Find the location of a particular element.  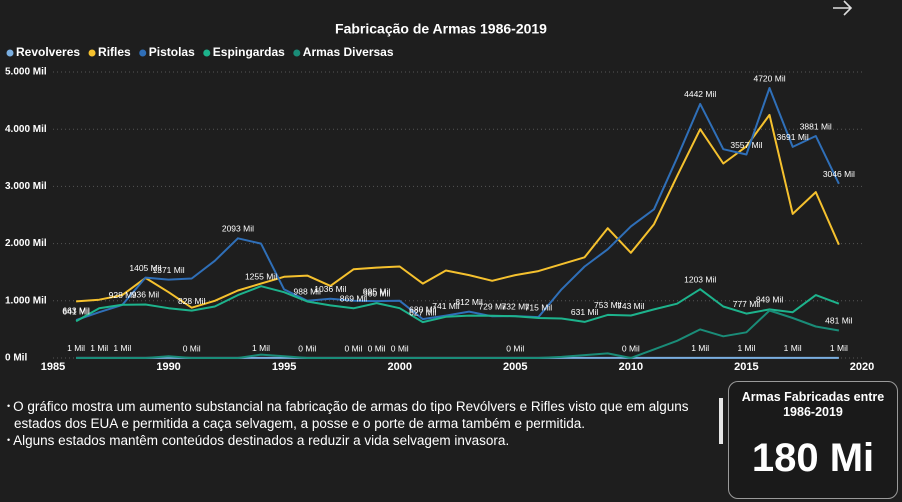

card-title: Armas Fabricadas entre 1986-2019 is located at coordinates (813, 404).